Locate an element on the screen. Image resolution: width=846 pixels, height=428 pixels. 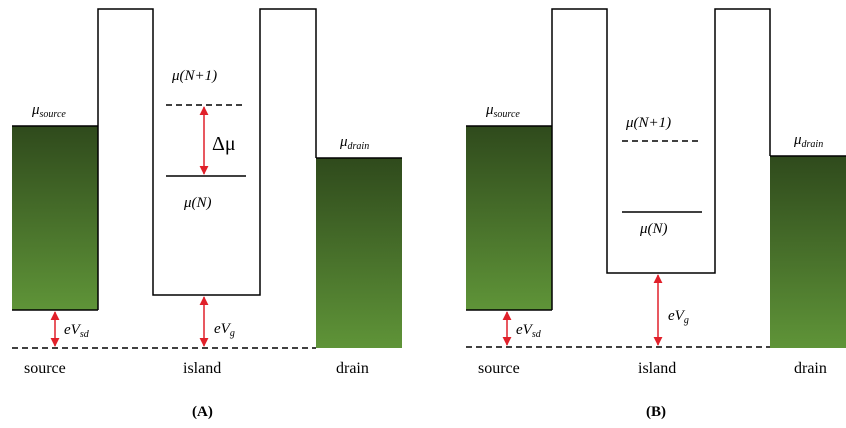
panel-b-label: (B) is located at coordinates (656, 412).